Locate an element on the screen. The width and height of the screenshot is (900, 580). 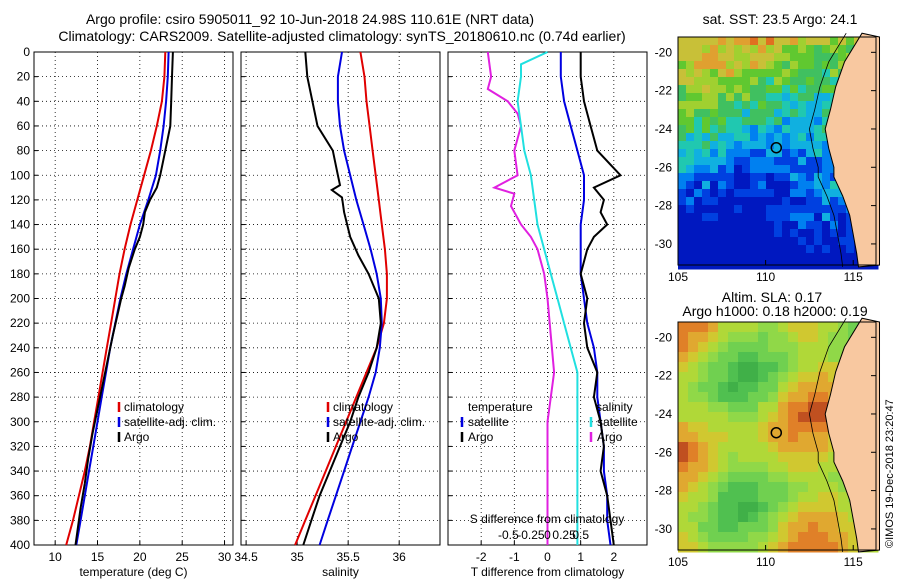
sla-map-title-line2: Argo h1000: 0.18 h2000: 0.19 is located at coordinates (774, 311).